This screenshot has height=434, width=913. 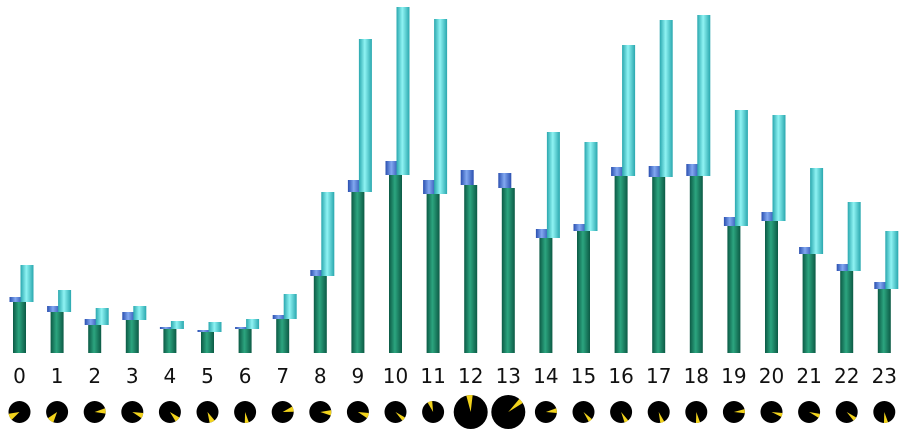 I want to click on hour-label: 20, so click(x=771, y=376).